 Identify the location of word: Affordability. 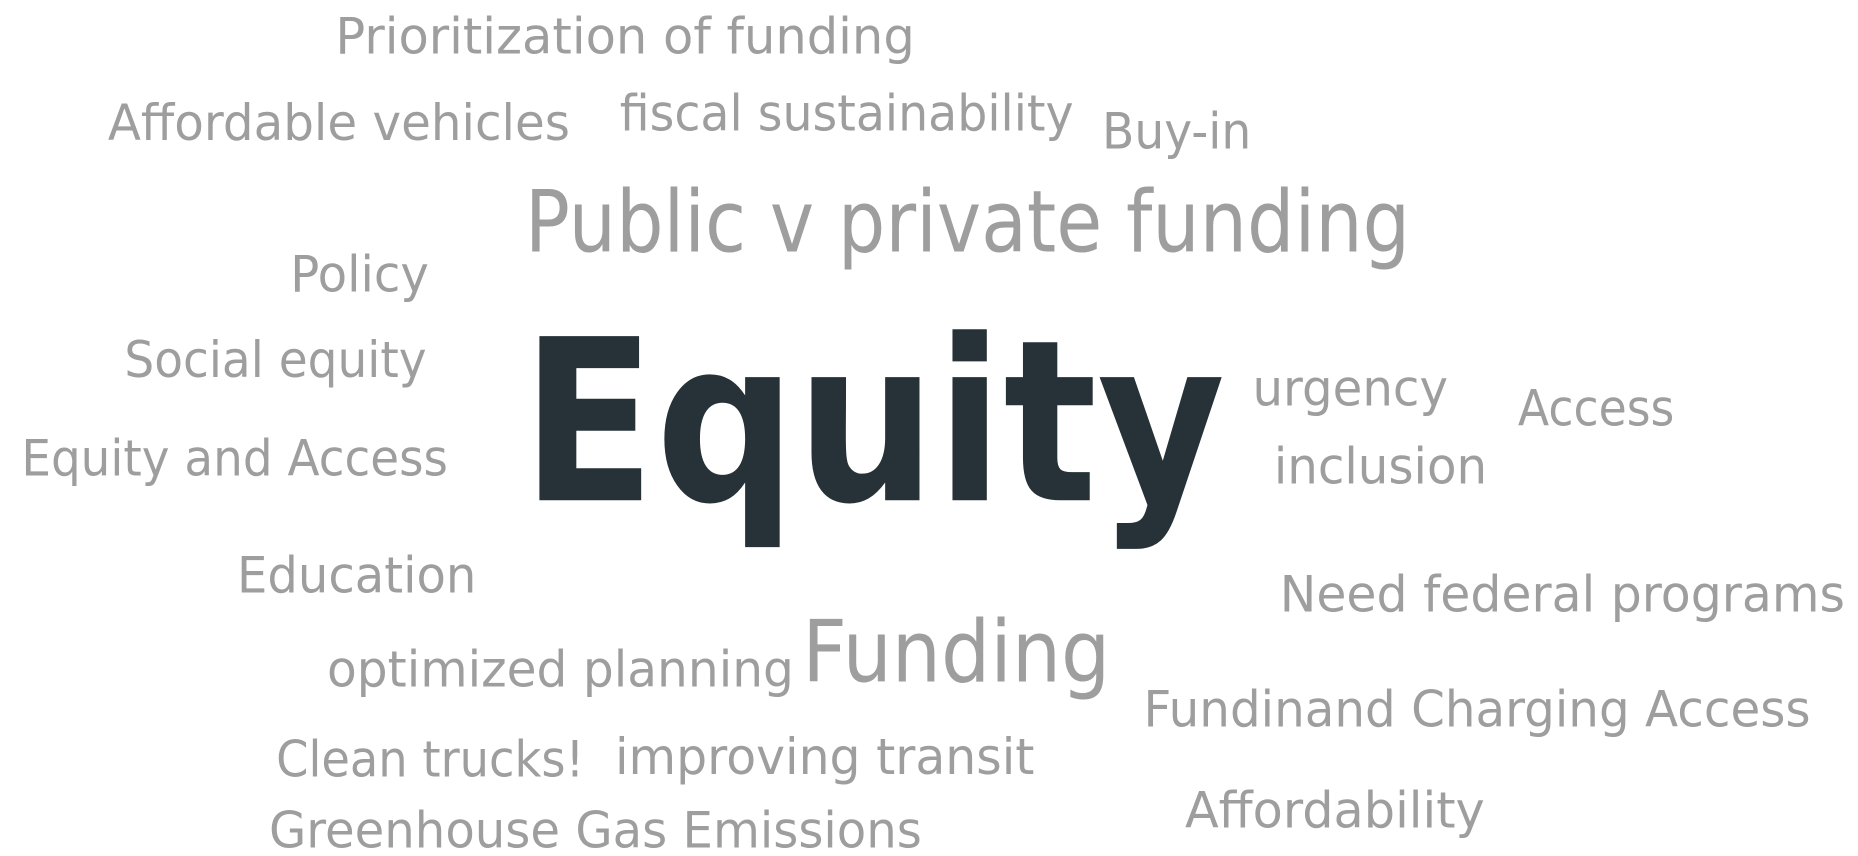
(1335, 810).